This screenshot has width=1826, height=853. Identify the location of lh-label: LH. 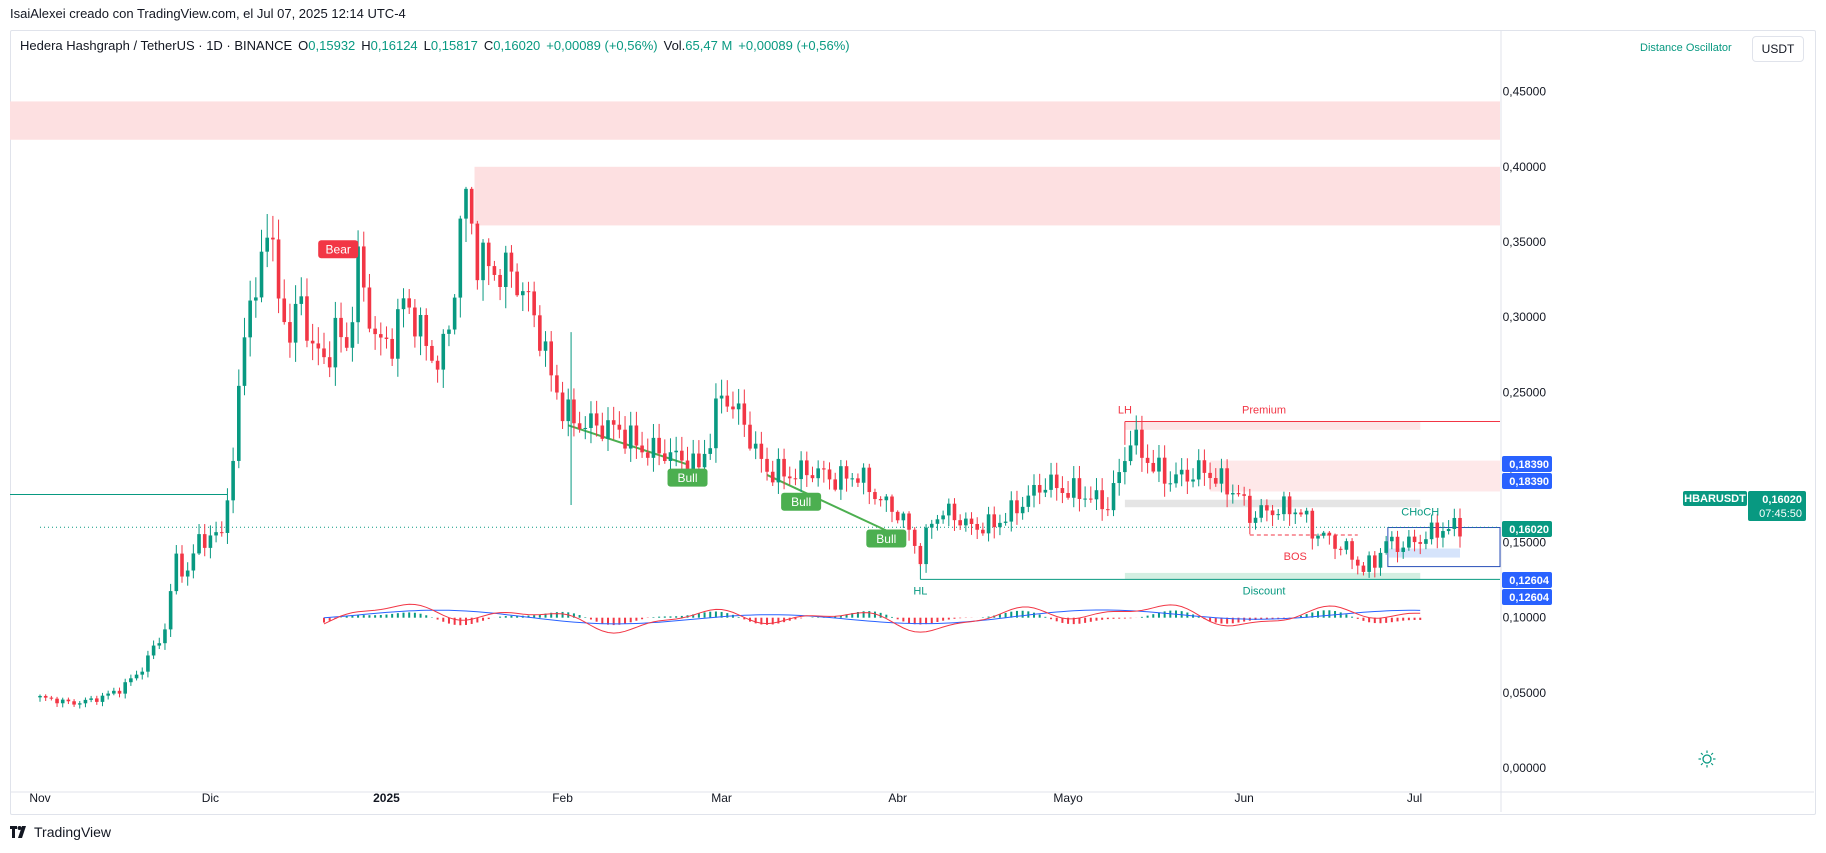
(1125, 410).